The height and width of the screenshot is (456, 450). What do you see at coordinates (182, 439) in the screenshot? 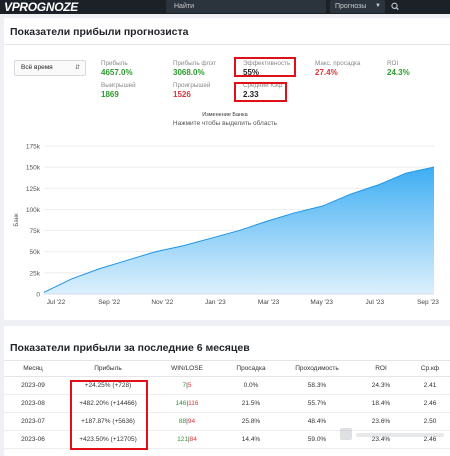
I see `cell-win: 121` at bounding box center [182, 439].